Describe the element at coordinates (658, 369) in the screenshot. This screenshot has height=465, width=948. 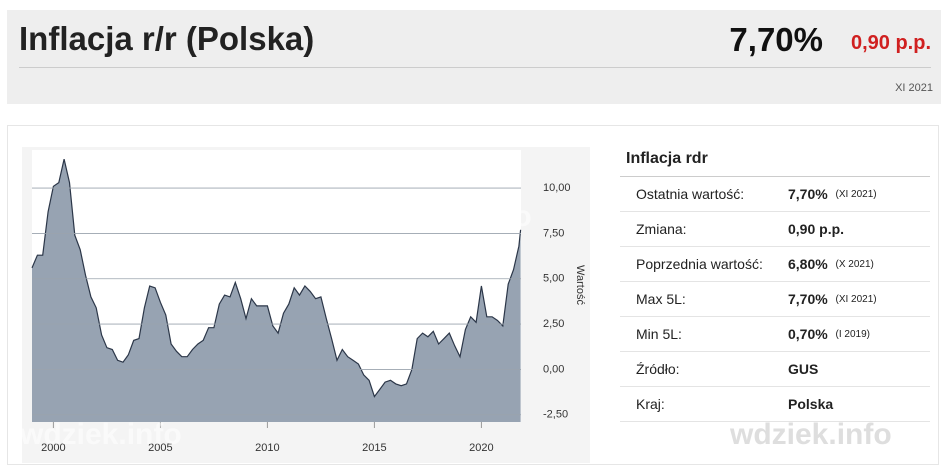
I see `row-label: Źródło:` at that location.